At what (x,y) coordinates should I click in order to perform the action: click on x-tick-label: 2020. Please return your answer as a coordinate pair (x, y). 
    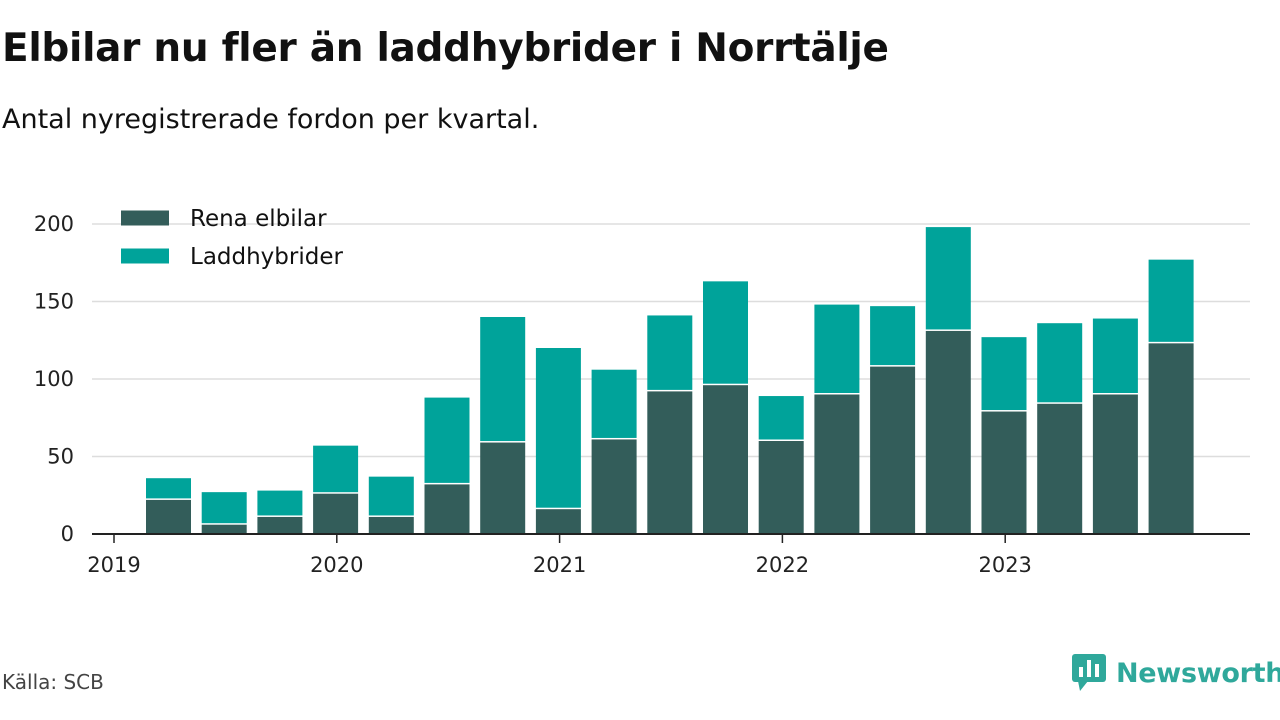
    Looking at the image, I should click on (336, 565).